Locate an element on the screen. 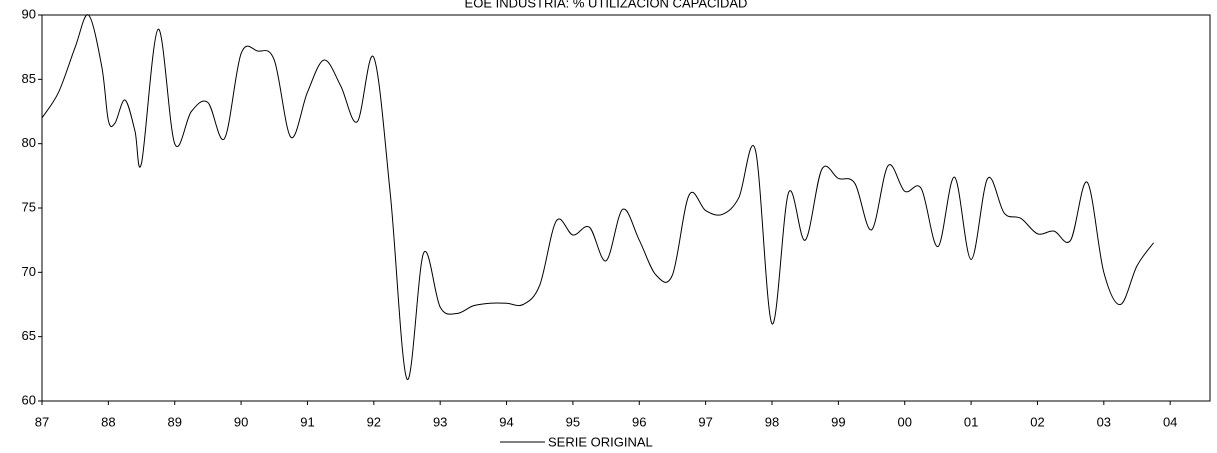 Image resolution: width=1217 pixels, height=453 pixels. x-tick-label: 95 is located at coordinates (573, 421).